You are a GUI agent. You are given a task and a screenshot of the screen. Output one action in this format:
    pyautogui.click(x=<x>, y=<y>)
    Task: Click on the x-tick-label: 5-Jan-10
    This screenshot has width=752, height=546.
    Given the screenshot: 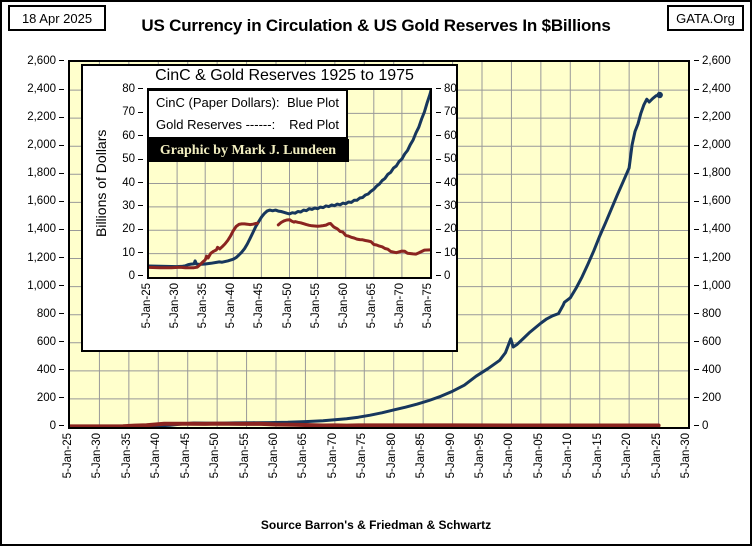 What is the action you would take?
    pyautogui.click(x=568, y=456)
    